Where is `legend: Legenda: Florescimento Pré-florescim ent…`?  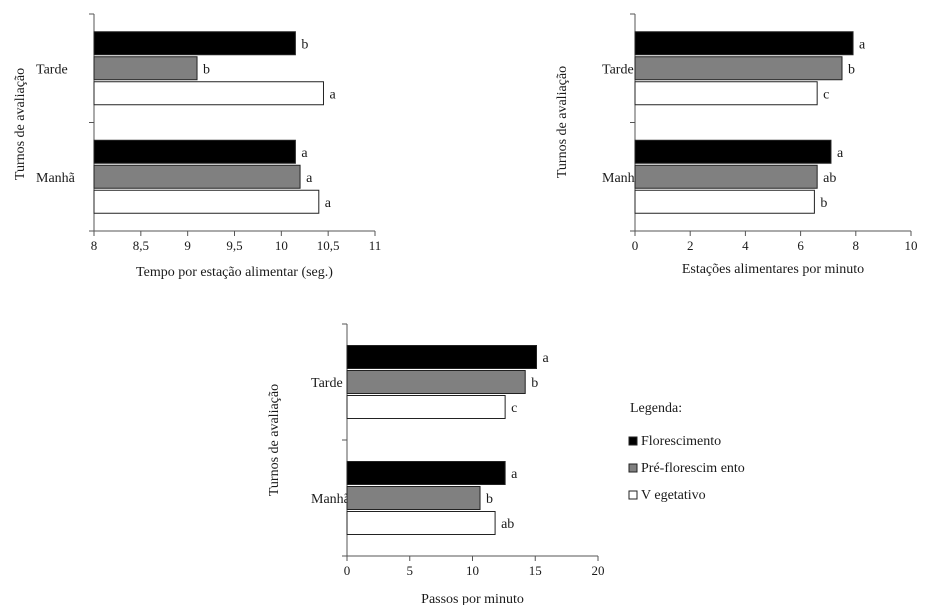 legend: Legenda: Florescimento Pré-florescim ent… is located at coordinates (686, 452).